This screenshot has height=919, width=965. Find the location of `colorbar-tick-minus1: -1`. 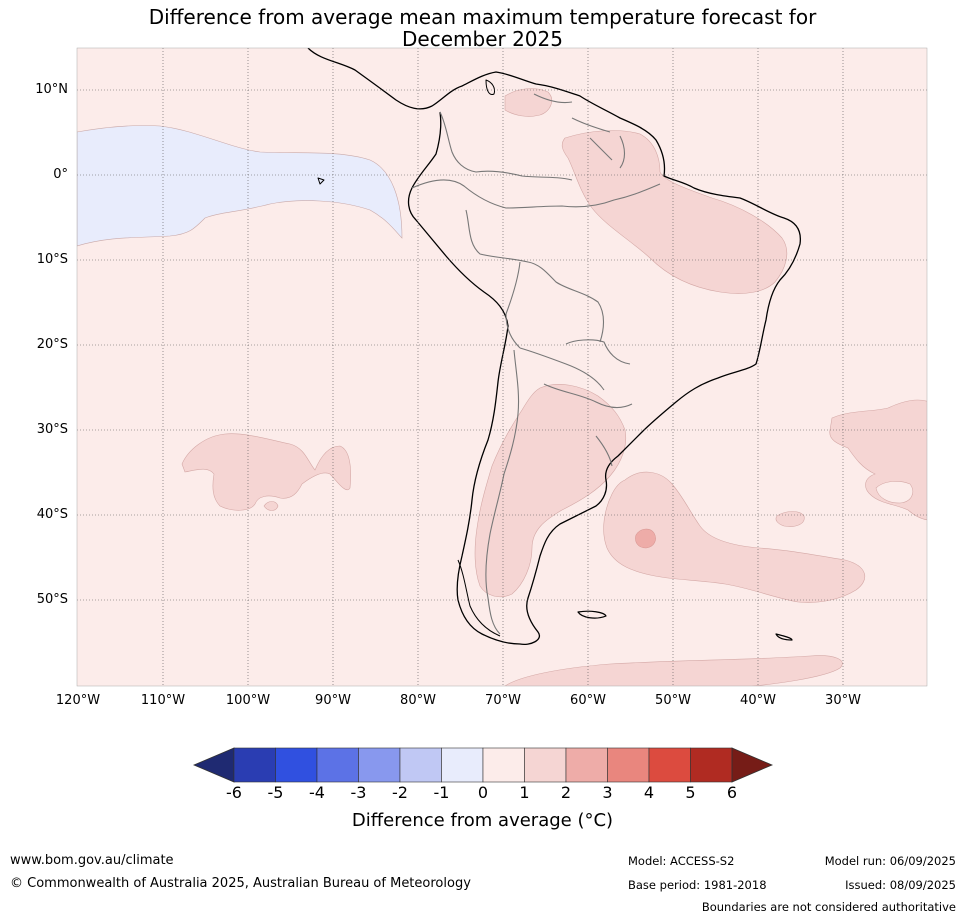

colorbar-tick-minus1: -1 is located at coordinates (441, 792).